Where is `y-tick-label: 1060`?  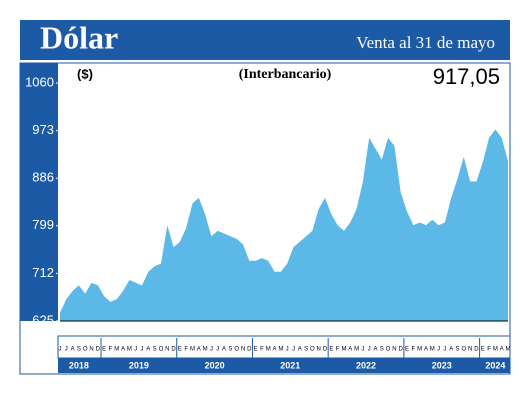 y-tick-label: 1060 is located at coordinates (39, 81).